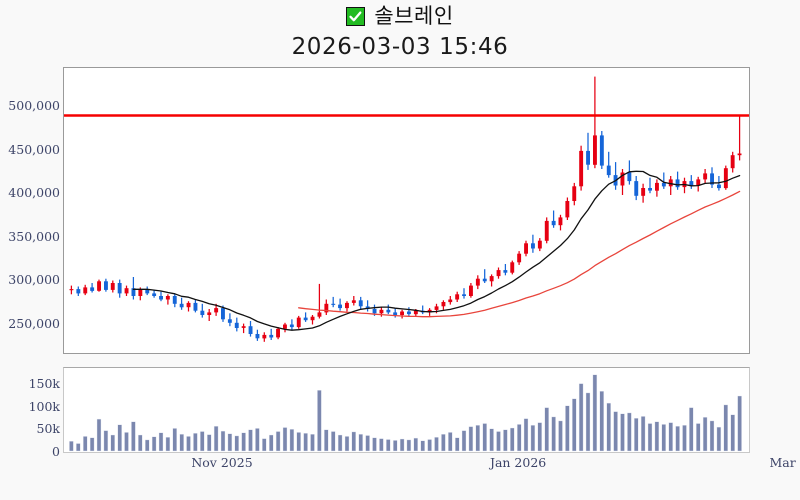 The height and width of the screenshot is (500, 800). Describe the element at coordinates (34, 280) in the screenshot. I see `price-axis-tick: 300,000` at that location.